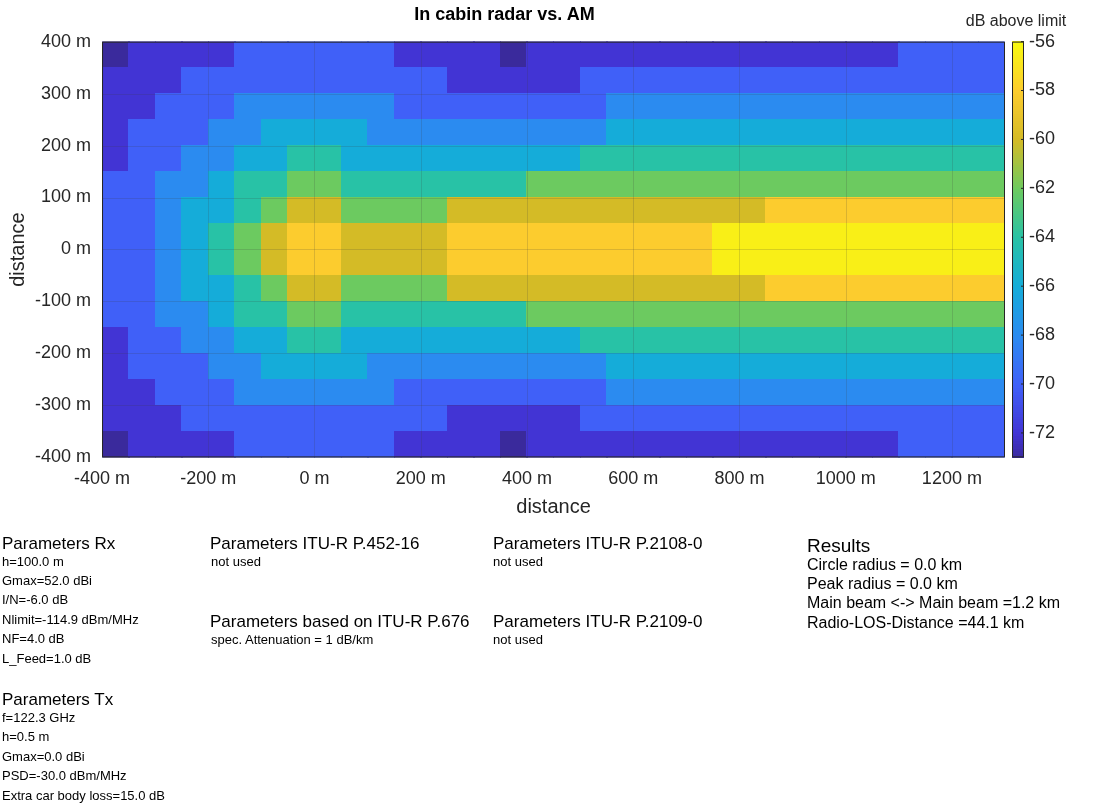  What do you see at coordinates (1042, 236) in the screenshot?
I see `color-bar-label: -64` at bounding box center [1042, 236].